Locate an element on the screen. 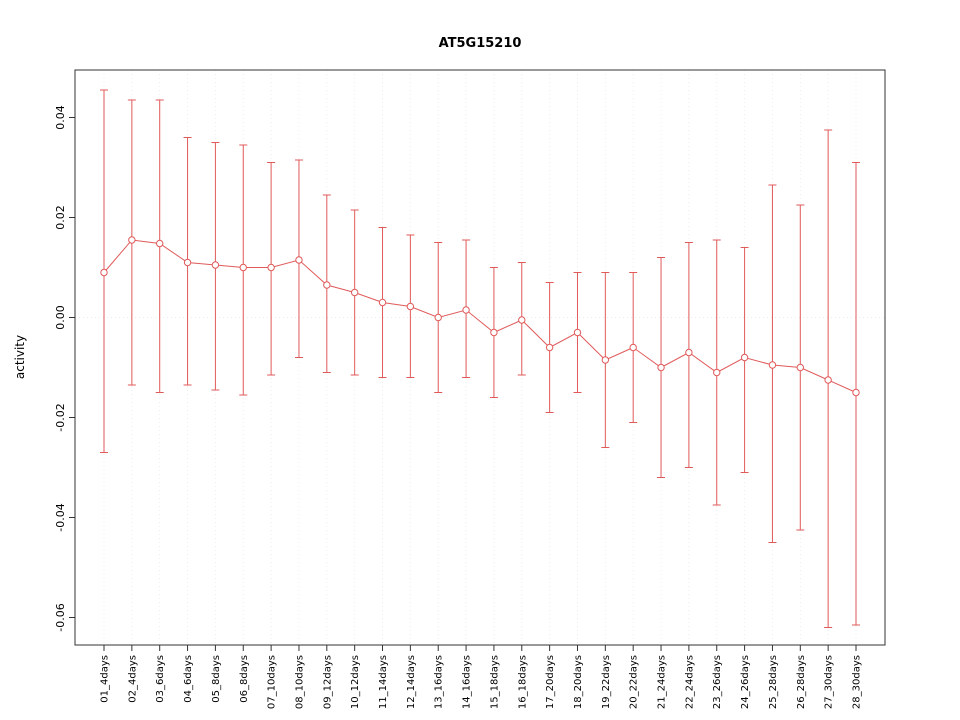 This screenshot has height=720, width=960. x-tick-label: 27_30days is located at coordinates (829, 682).